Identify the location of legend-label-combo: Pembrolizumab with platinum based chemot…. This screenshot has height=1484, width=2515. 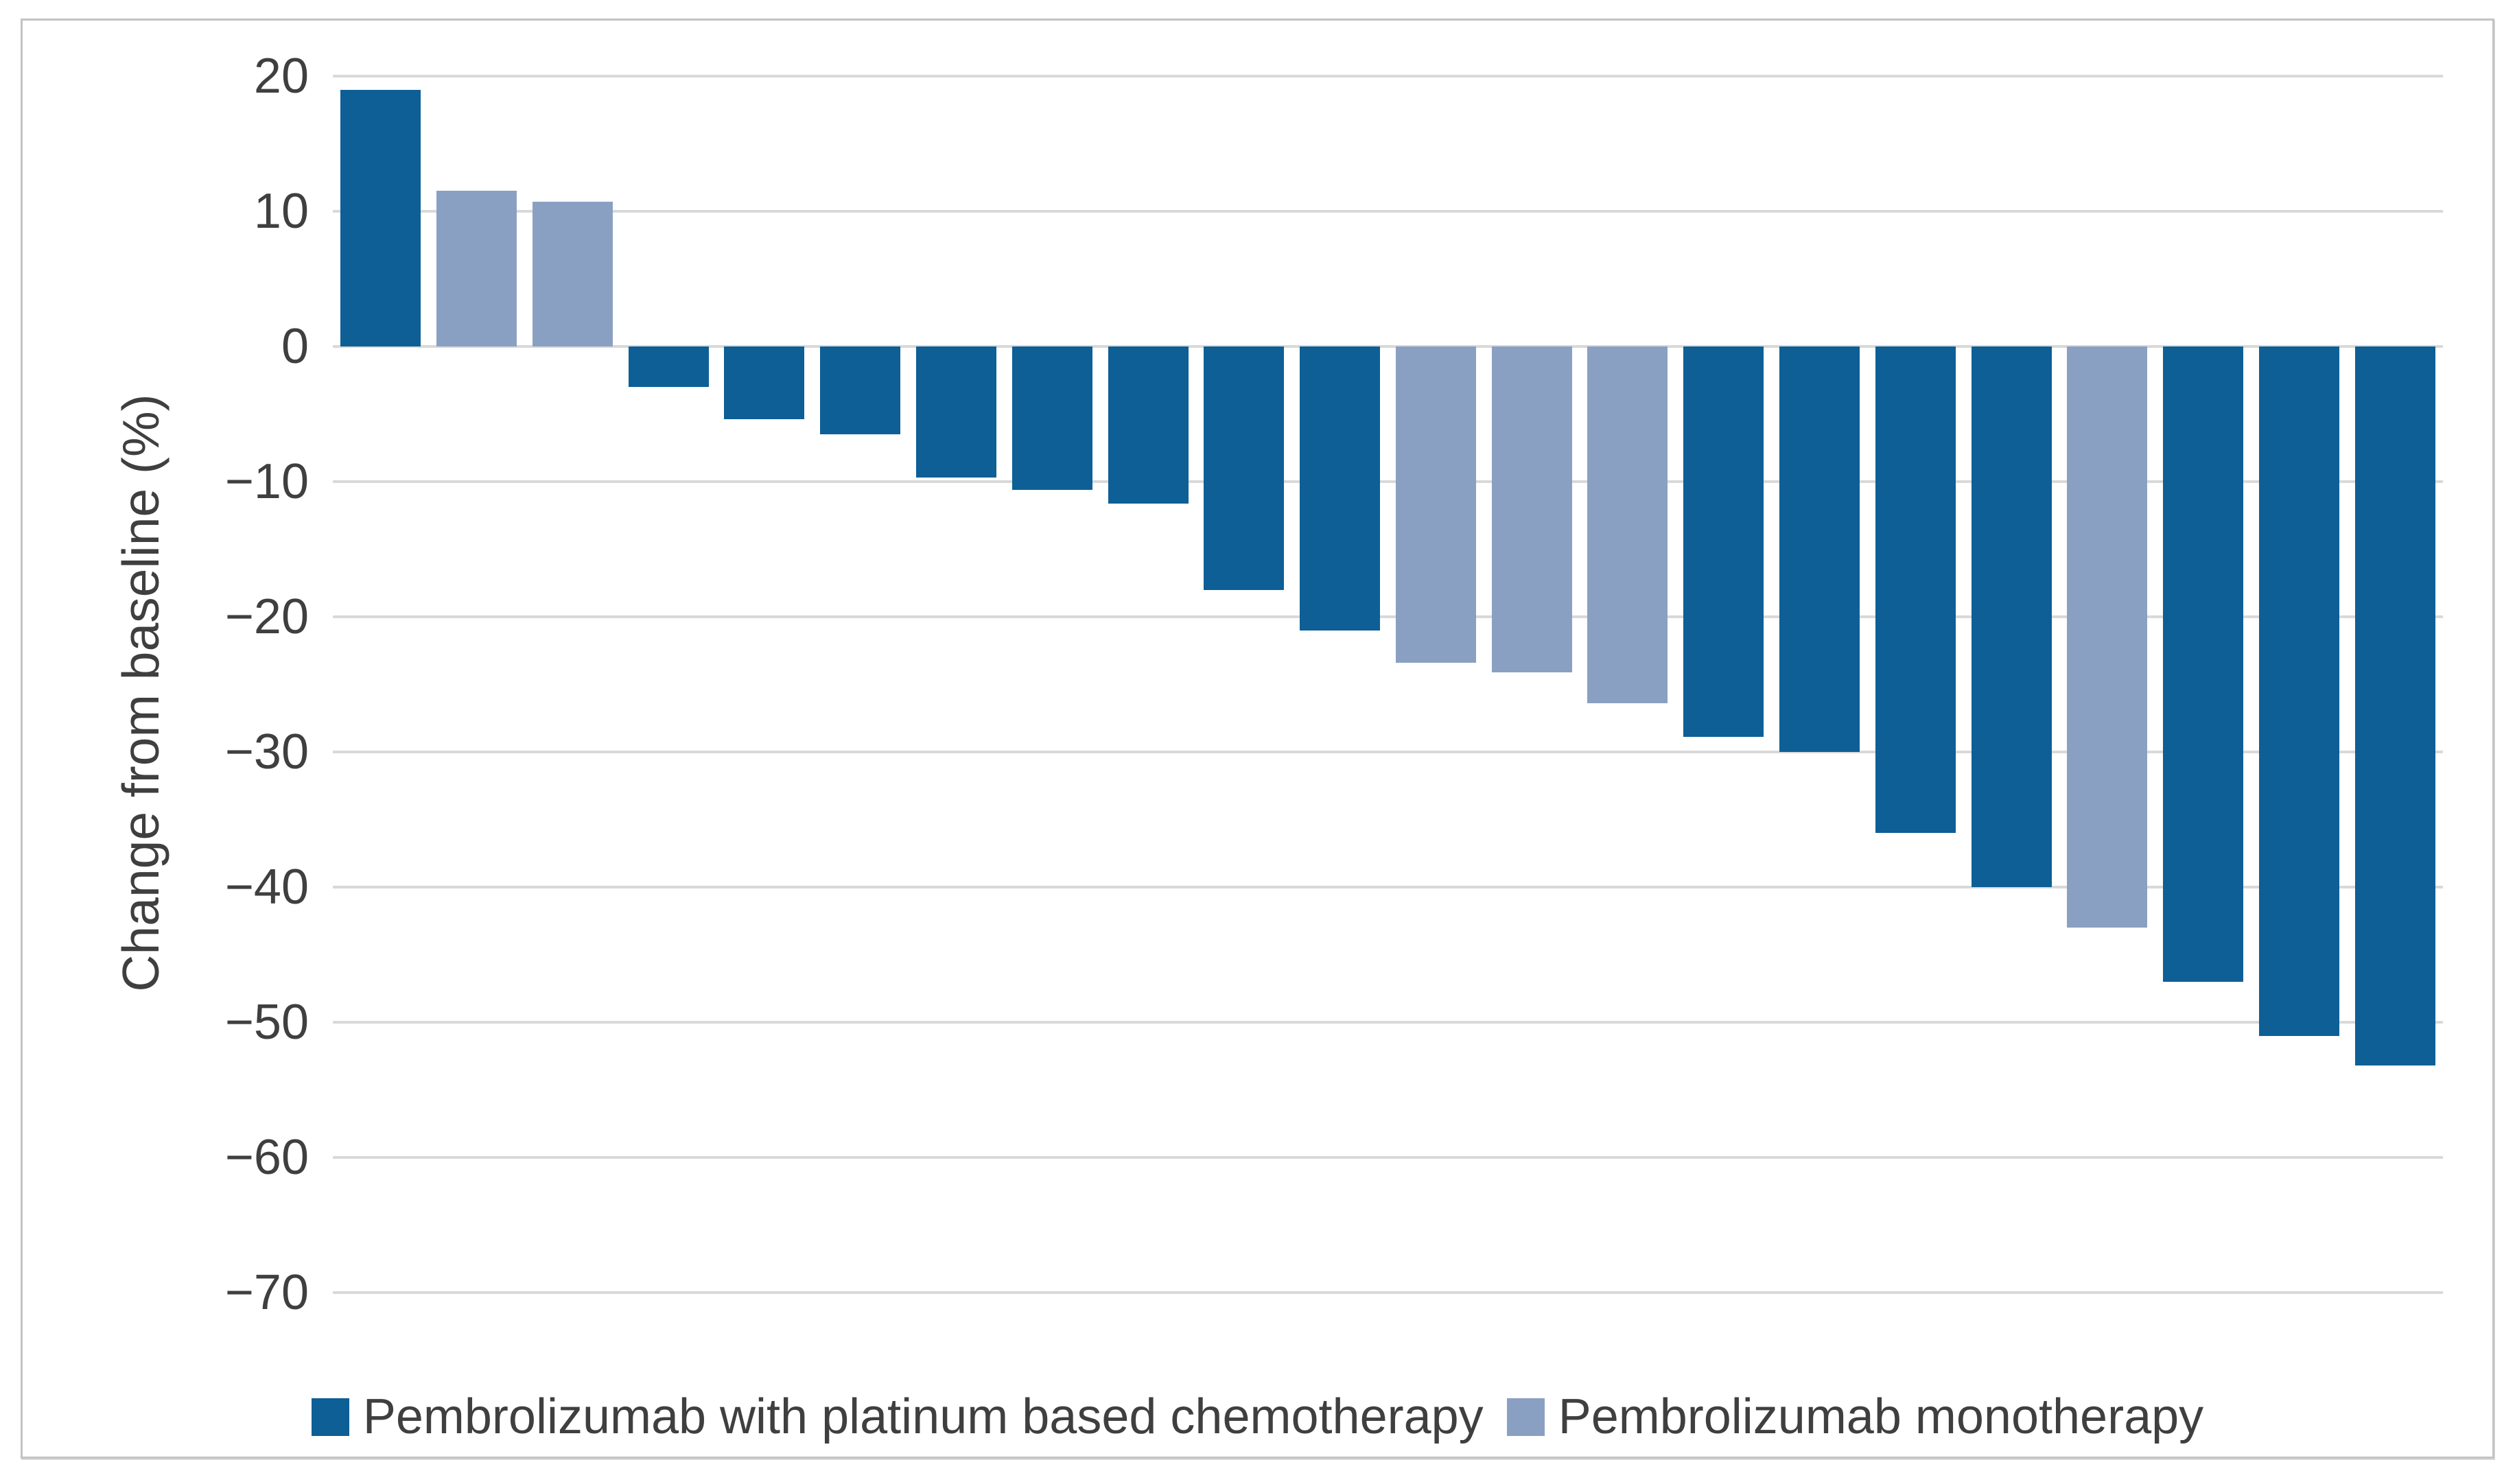
(923, 1416).